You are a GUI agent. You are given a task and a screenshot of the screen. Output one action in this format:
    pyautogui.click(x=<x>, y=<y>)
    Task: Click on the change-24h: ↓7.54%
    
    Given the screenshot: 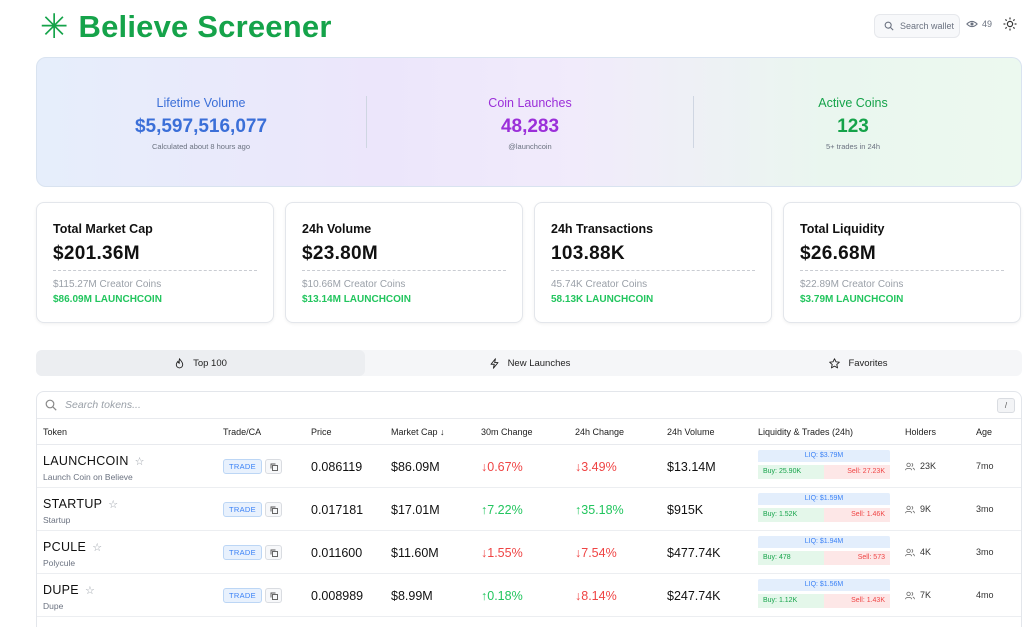 What is the action you would take?
    pyautogui.click(x=596, y=553)
    